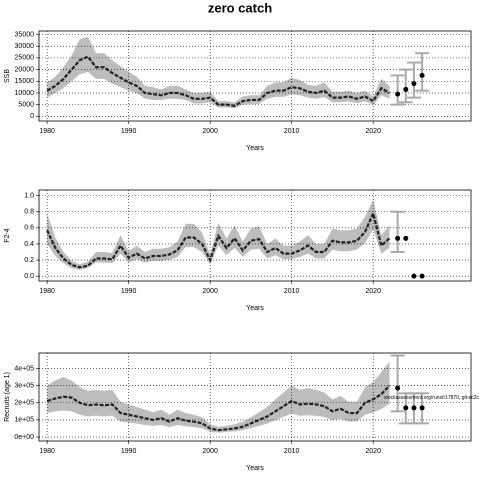 The image size is (480, 480). I want to click on y-tick-label: 0, so click(32, 116).